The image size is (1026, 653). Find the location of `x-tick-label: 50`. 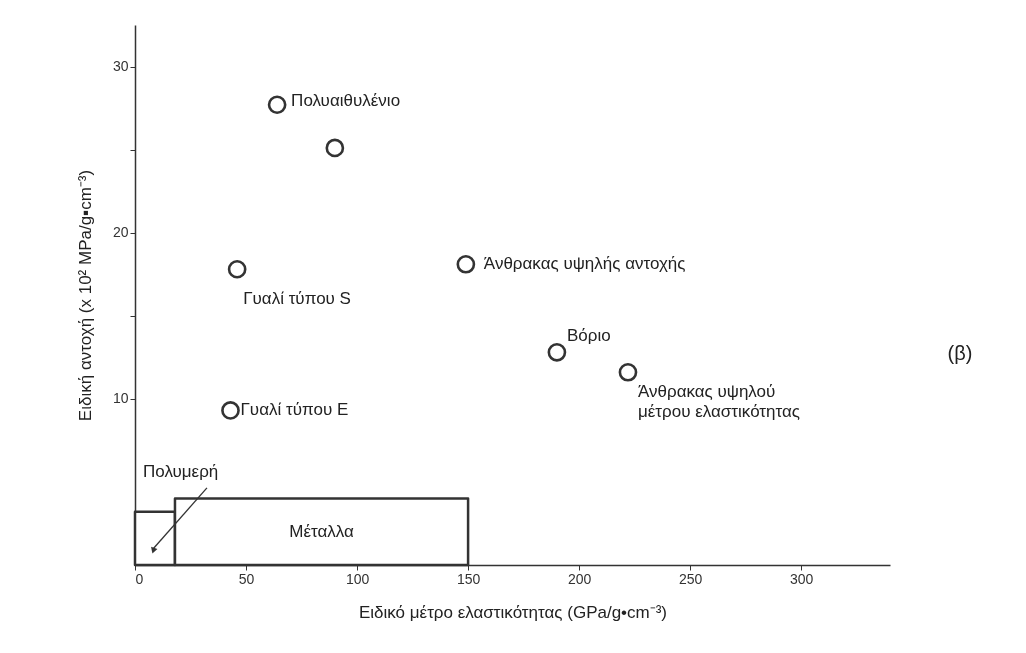

x-tick-label: 50 is located at coordinates (246, 578).